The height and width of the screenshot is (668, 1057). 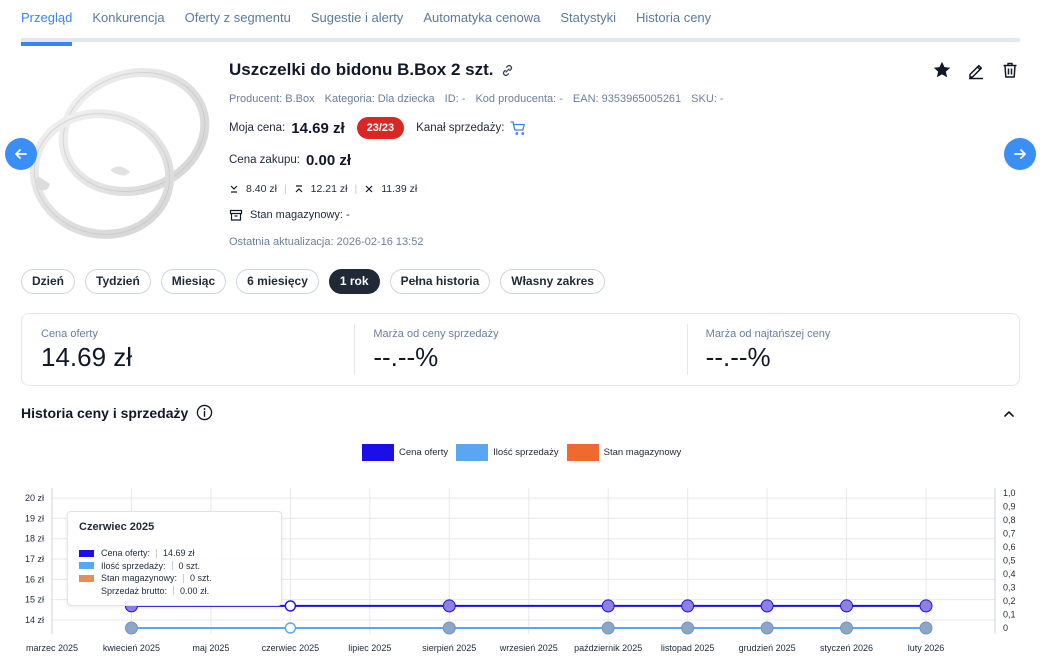 I want to click on y-right-tick-label: 0,1, so click(x=1009, y=615).